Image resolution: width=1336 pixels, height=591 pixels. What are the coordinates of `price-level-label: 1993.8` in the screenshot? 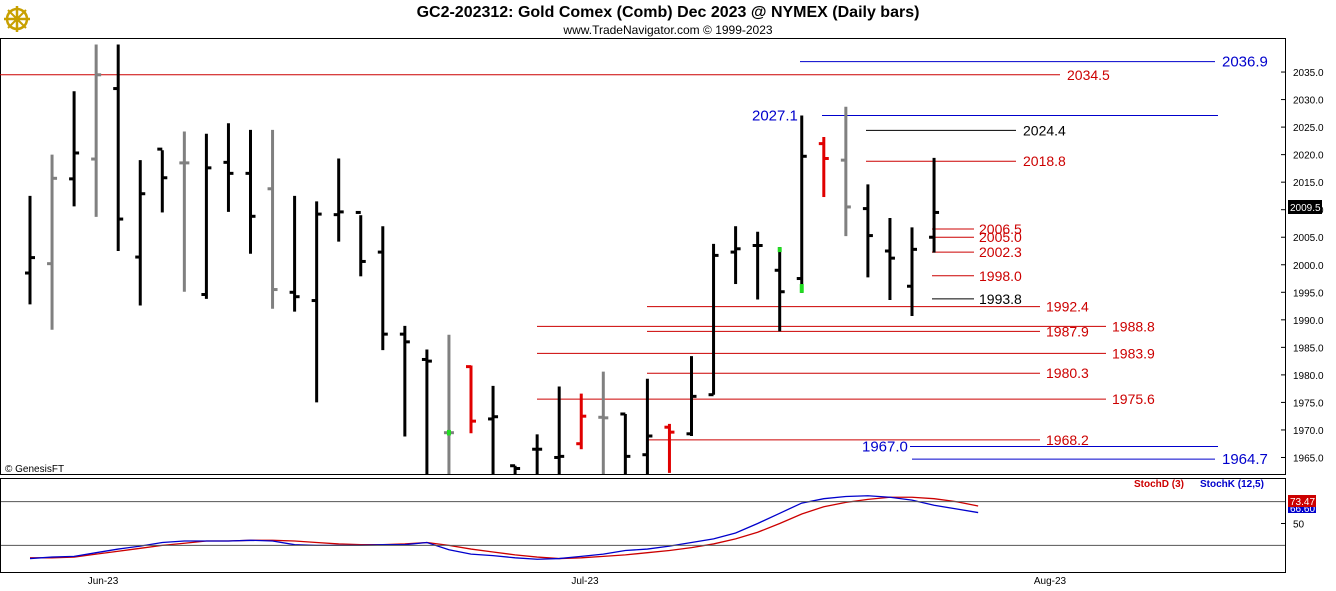 It's located at (1000, 299).